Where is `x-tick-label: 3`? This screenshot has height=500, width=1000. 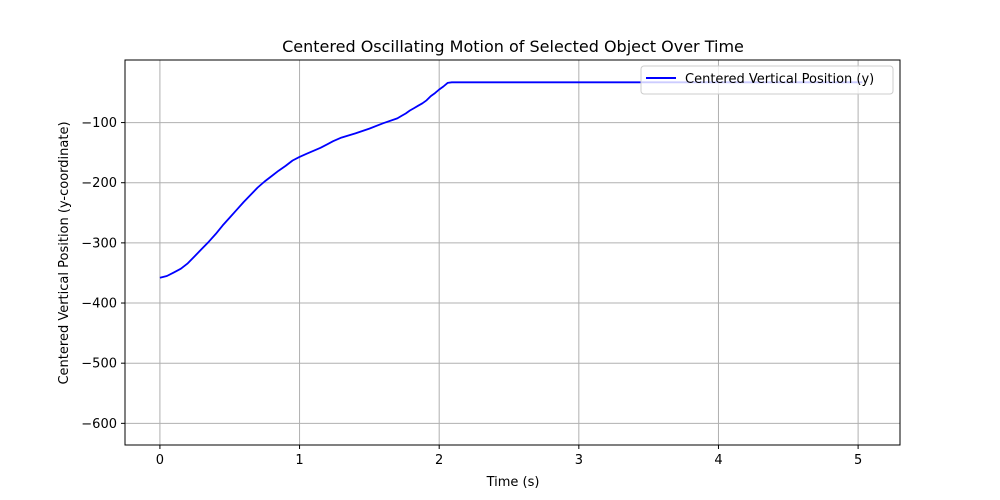
x-tick-label: 3 is located at coordinates (579, 460).